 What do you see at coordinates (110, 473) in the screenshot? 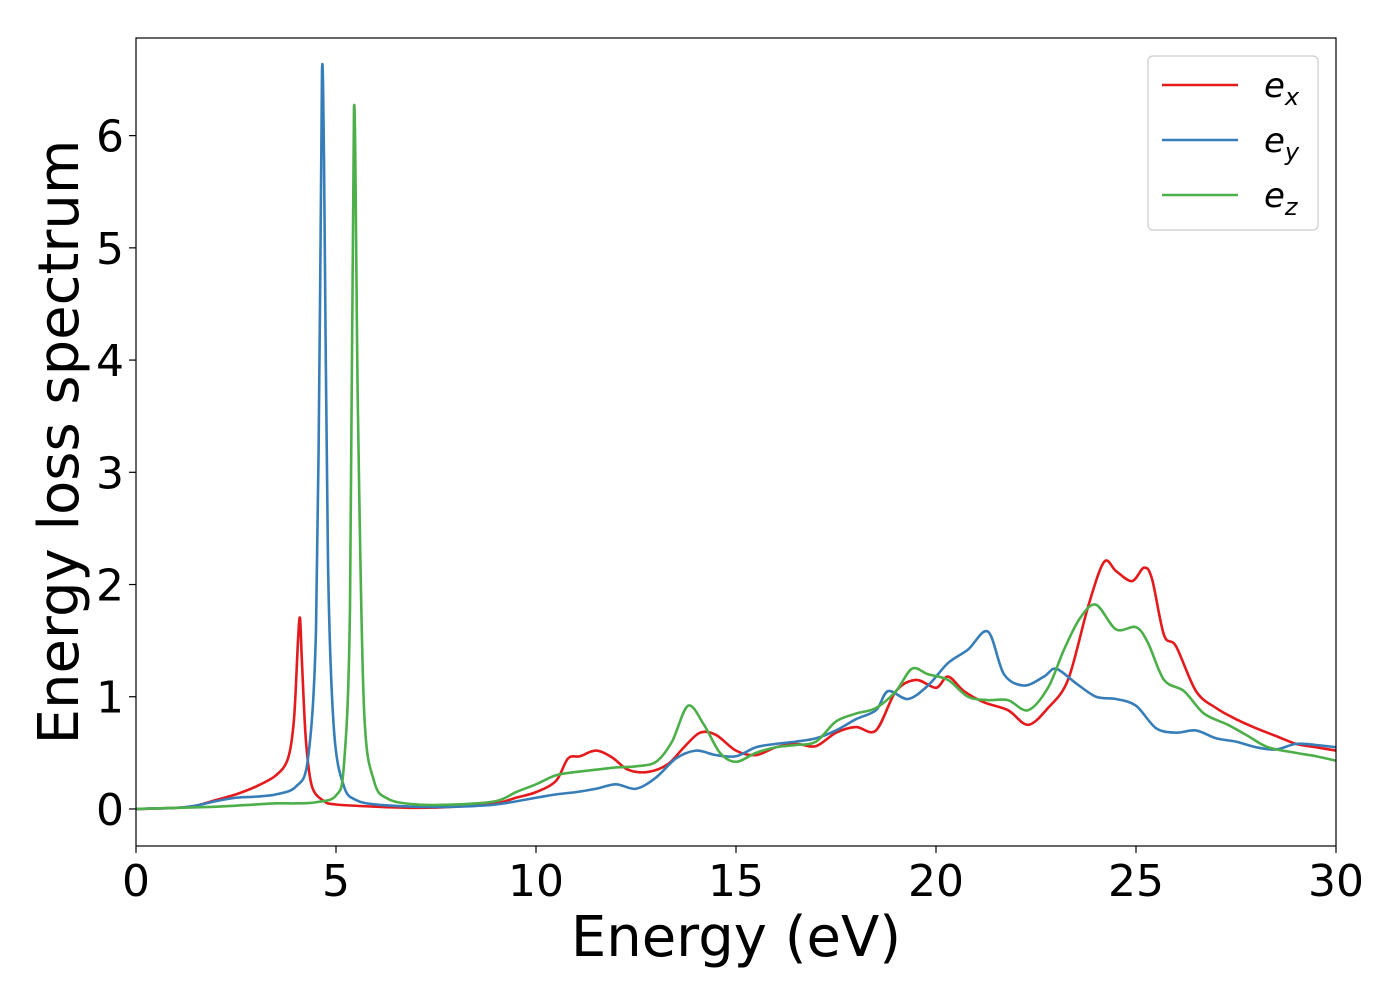
I see `y-tick-label: 3` at bounding box center [110, 473].